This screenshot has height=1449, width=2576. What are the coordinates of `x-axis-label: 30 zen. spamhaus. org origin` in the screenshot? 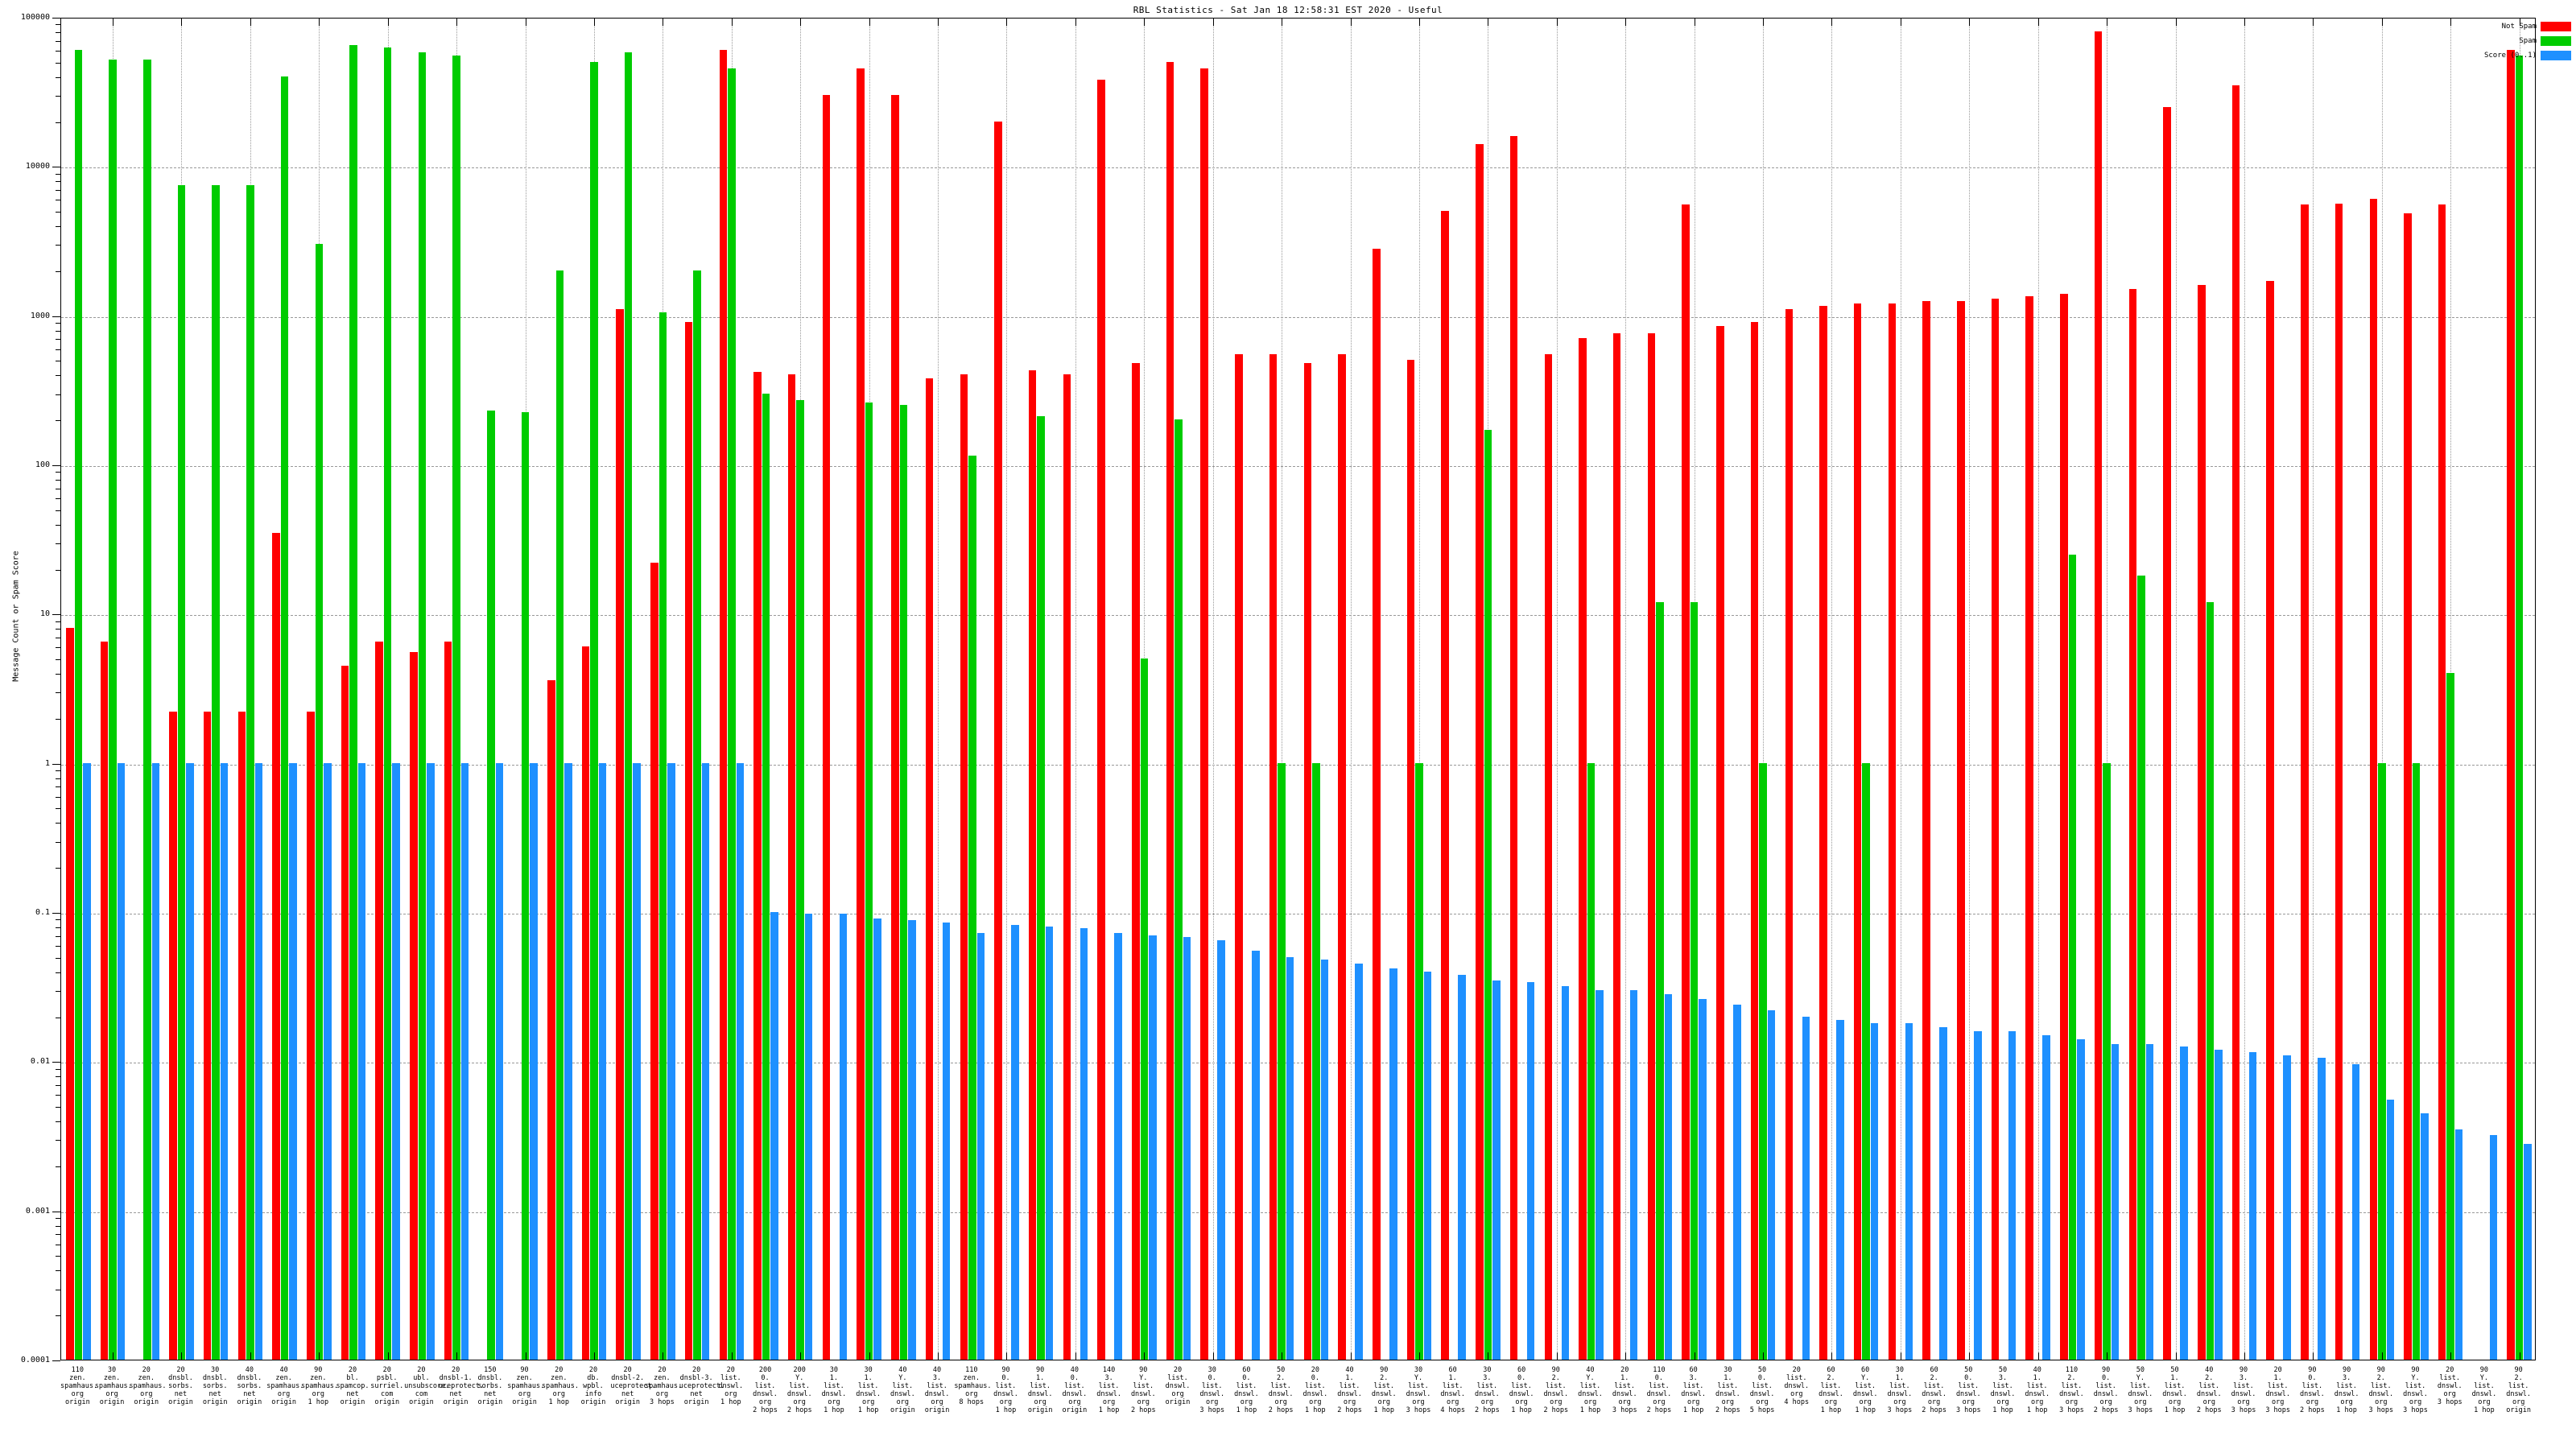 It's located at (113, 1386).